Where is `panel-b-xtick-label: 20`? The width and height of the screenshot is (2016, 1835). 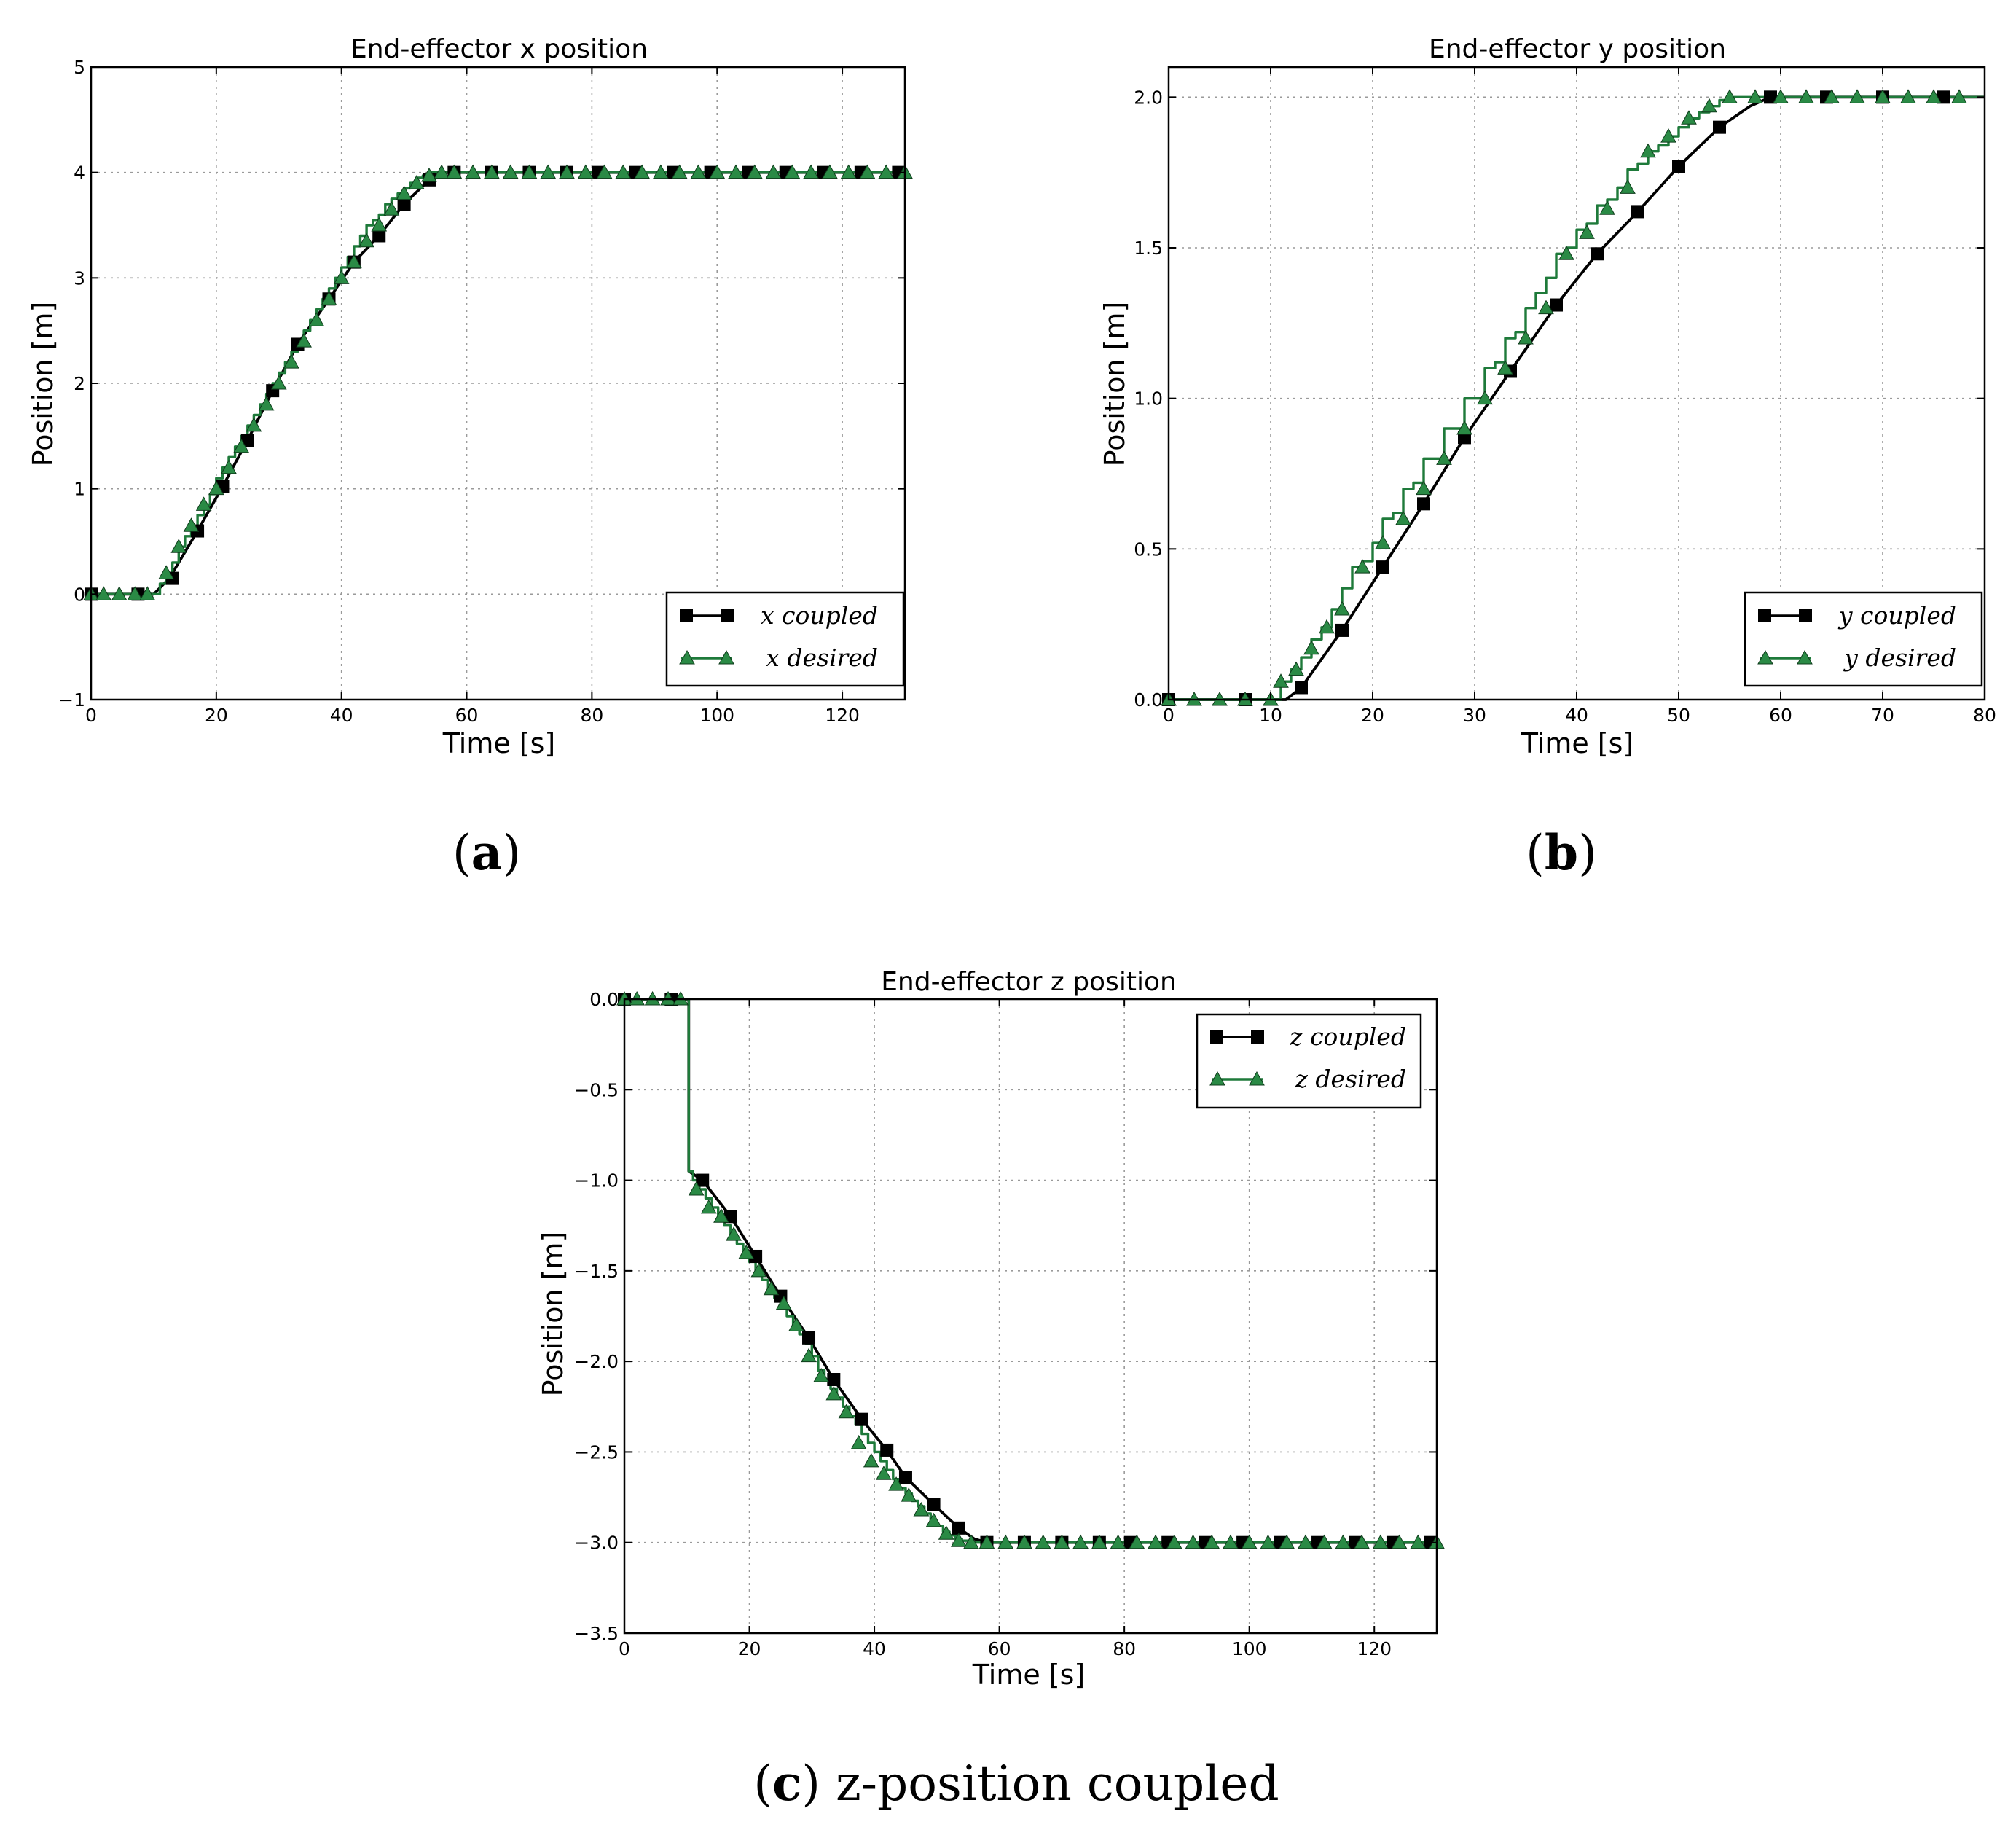
panel-b-xtick-label: 20 is located at coordinates (1372, 715).